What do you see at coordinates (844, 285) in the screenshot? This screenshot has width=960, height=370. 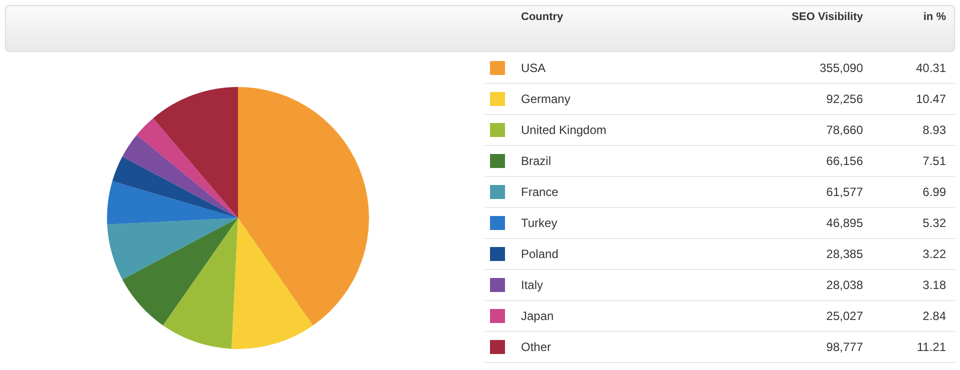 I see `data-label: 28,038` at bounding box center [844, 285].